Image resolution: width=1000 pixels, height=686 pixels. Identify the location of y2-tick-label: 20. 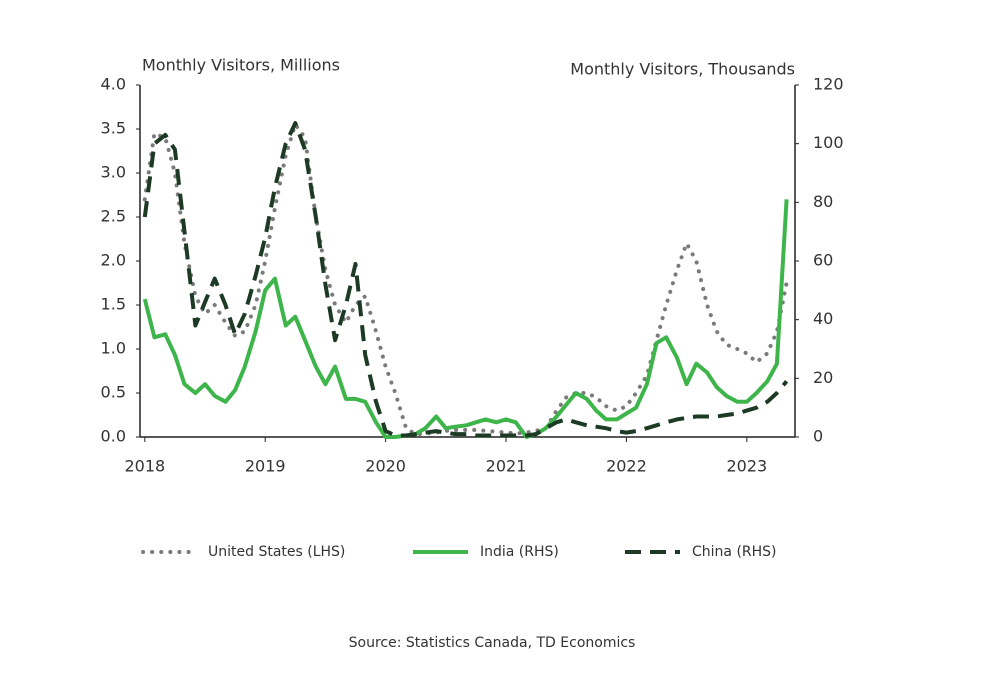
(823, 377).